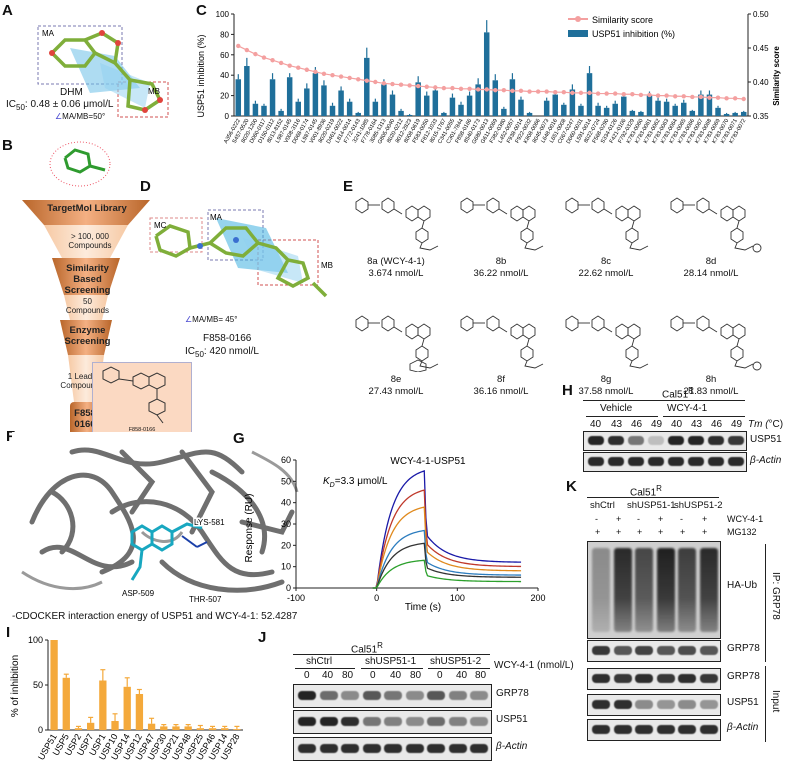  Describe the element at coordinates (677, 424) in the screenshot. I see `h-temp-label: 40` at that location.